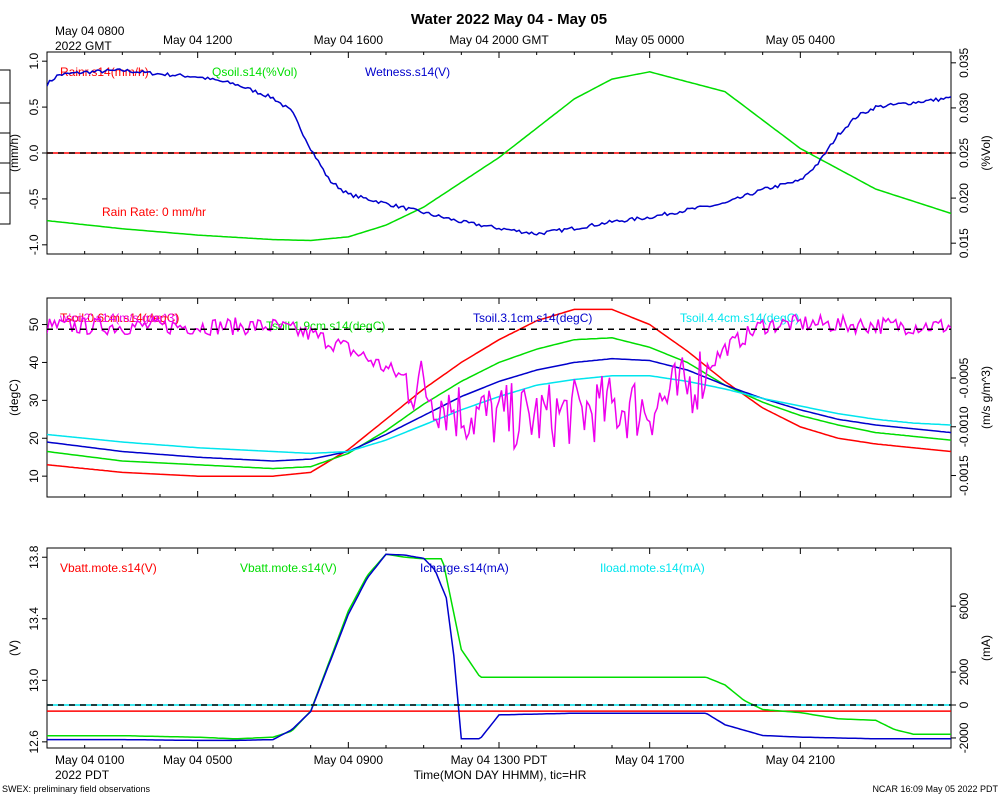  I want to click on y-left-tick-label: 0.0, so click(34, 152).